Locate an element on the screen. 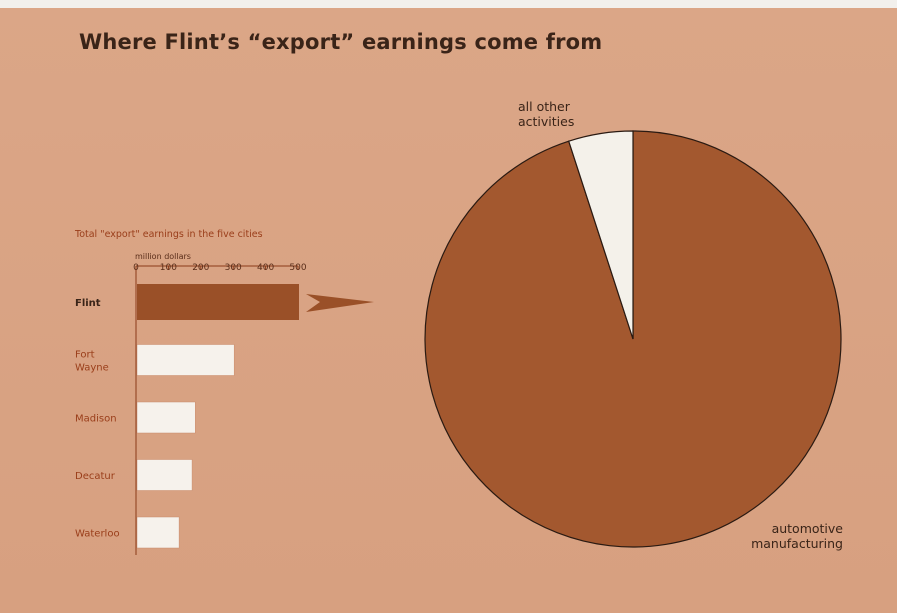 The image size is (897, 613). bar-category-label: Decatur is located at coordinates (95, 476).